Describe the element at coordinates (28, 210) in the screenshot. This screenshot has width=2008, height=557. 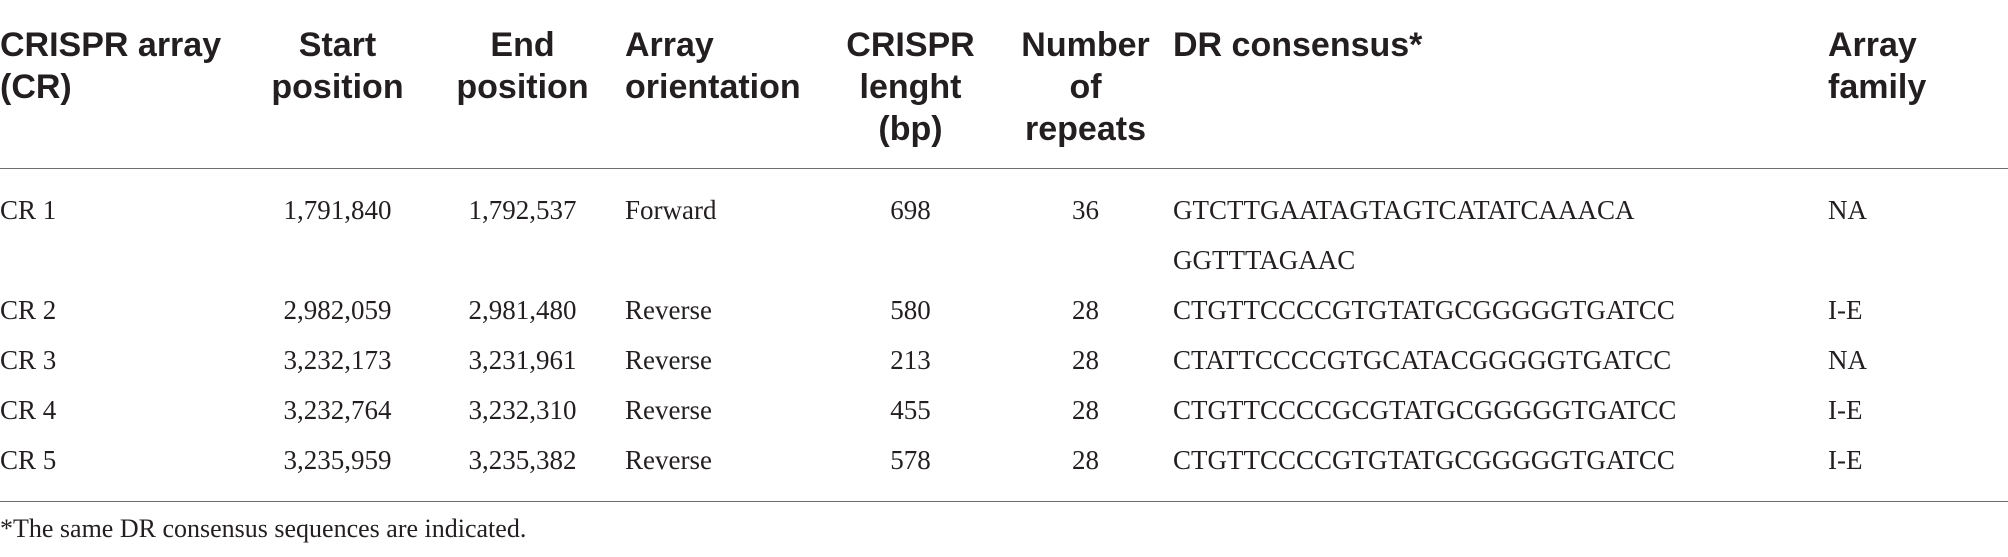
I see `cell-array: CR 1` at that location.